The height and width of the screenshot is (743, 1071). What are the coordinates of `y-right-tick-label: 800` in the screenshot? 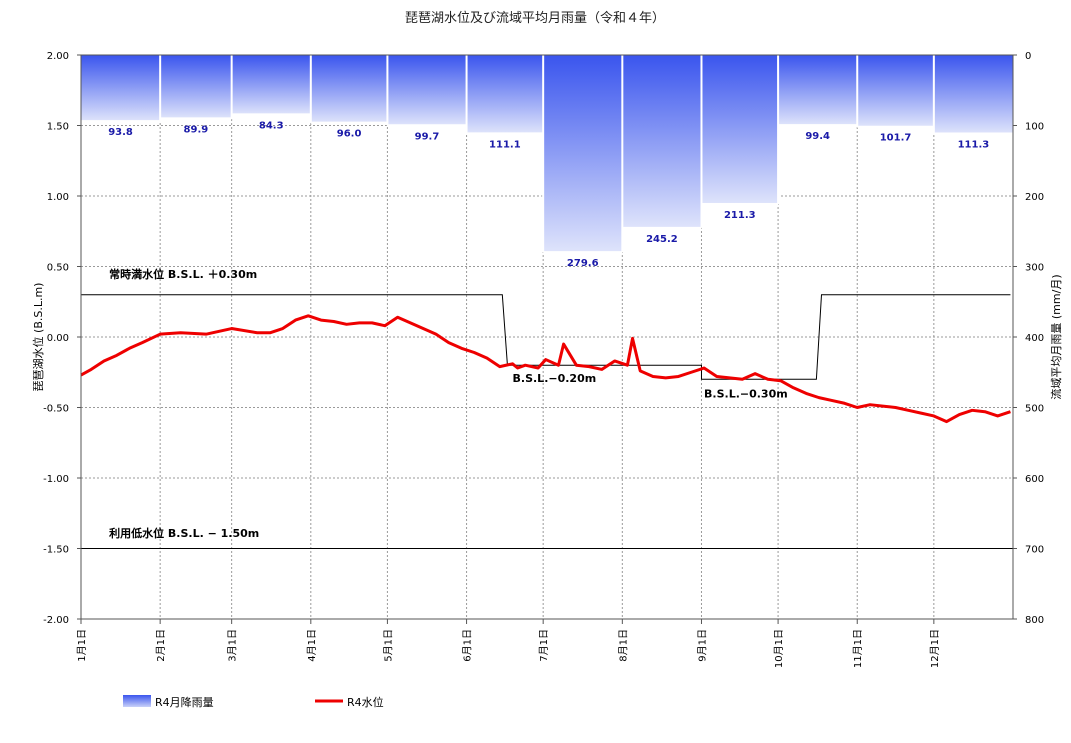 It's located at (1034, 620).